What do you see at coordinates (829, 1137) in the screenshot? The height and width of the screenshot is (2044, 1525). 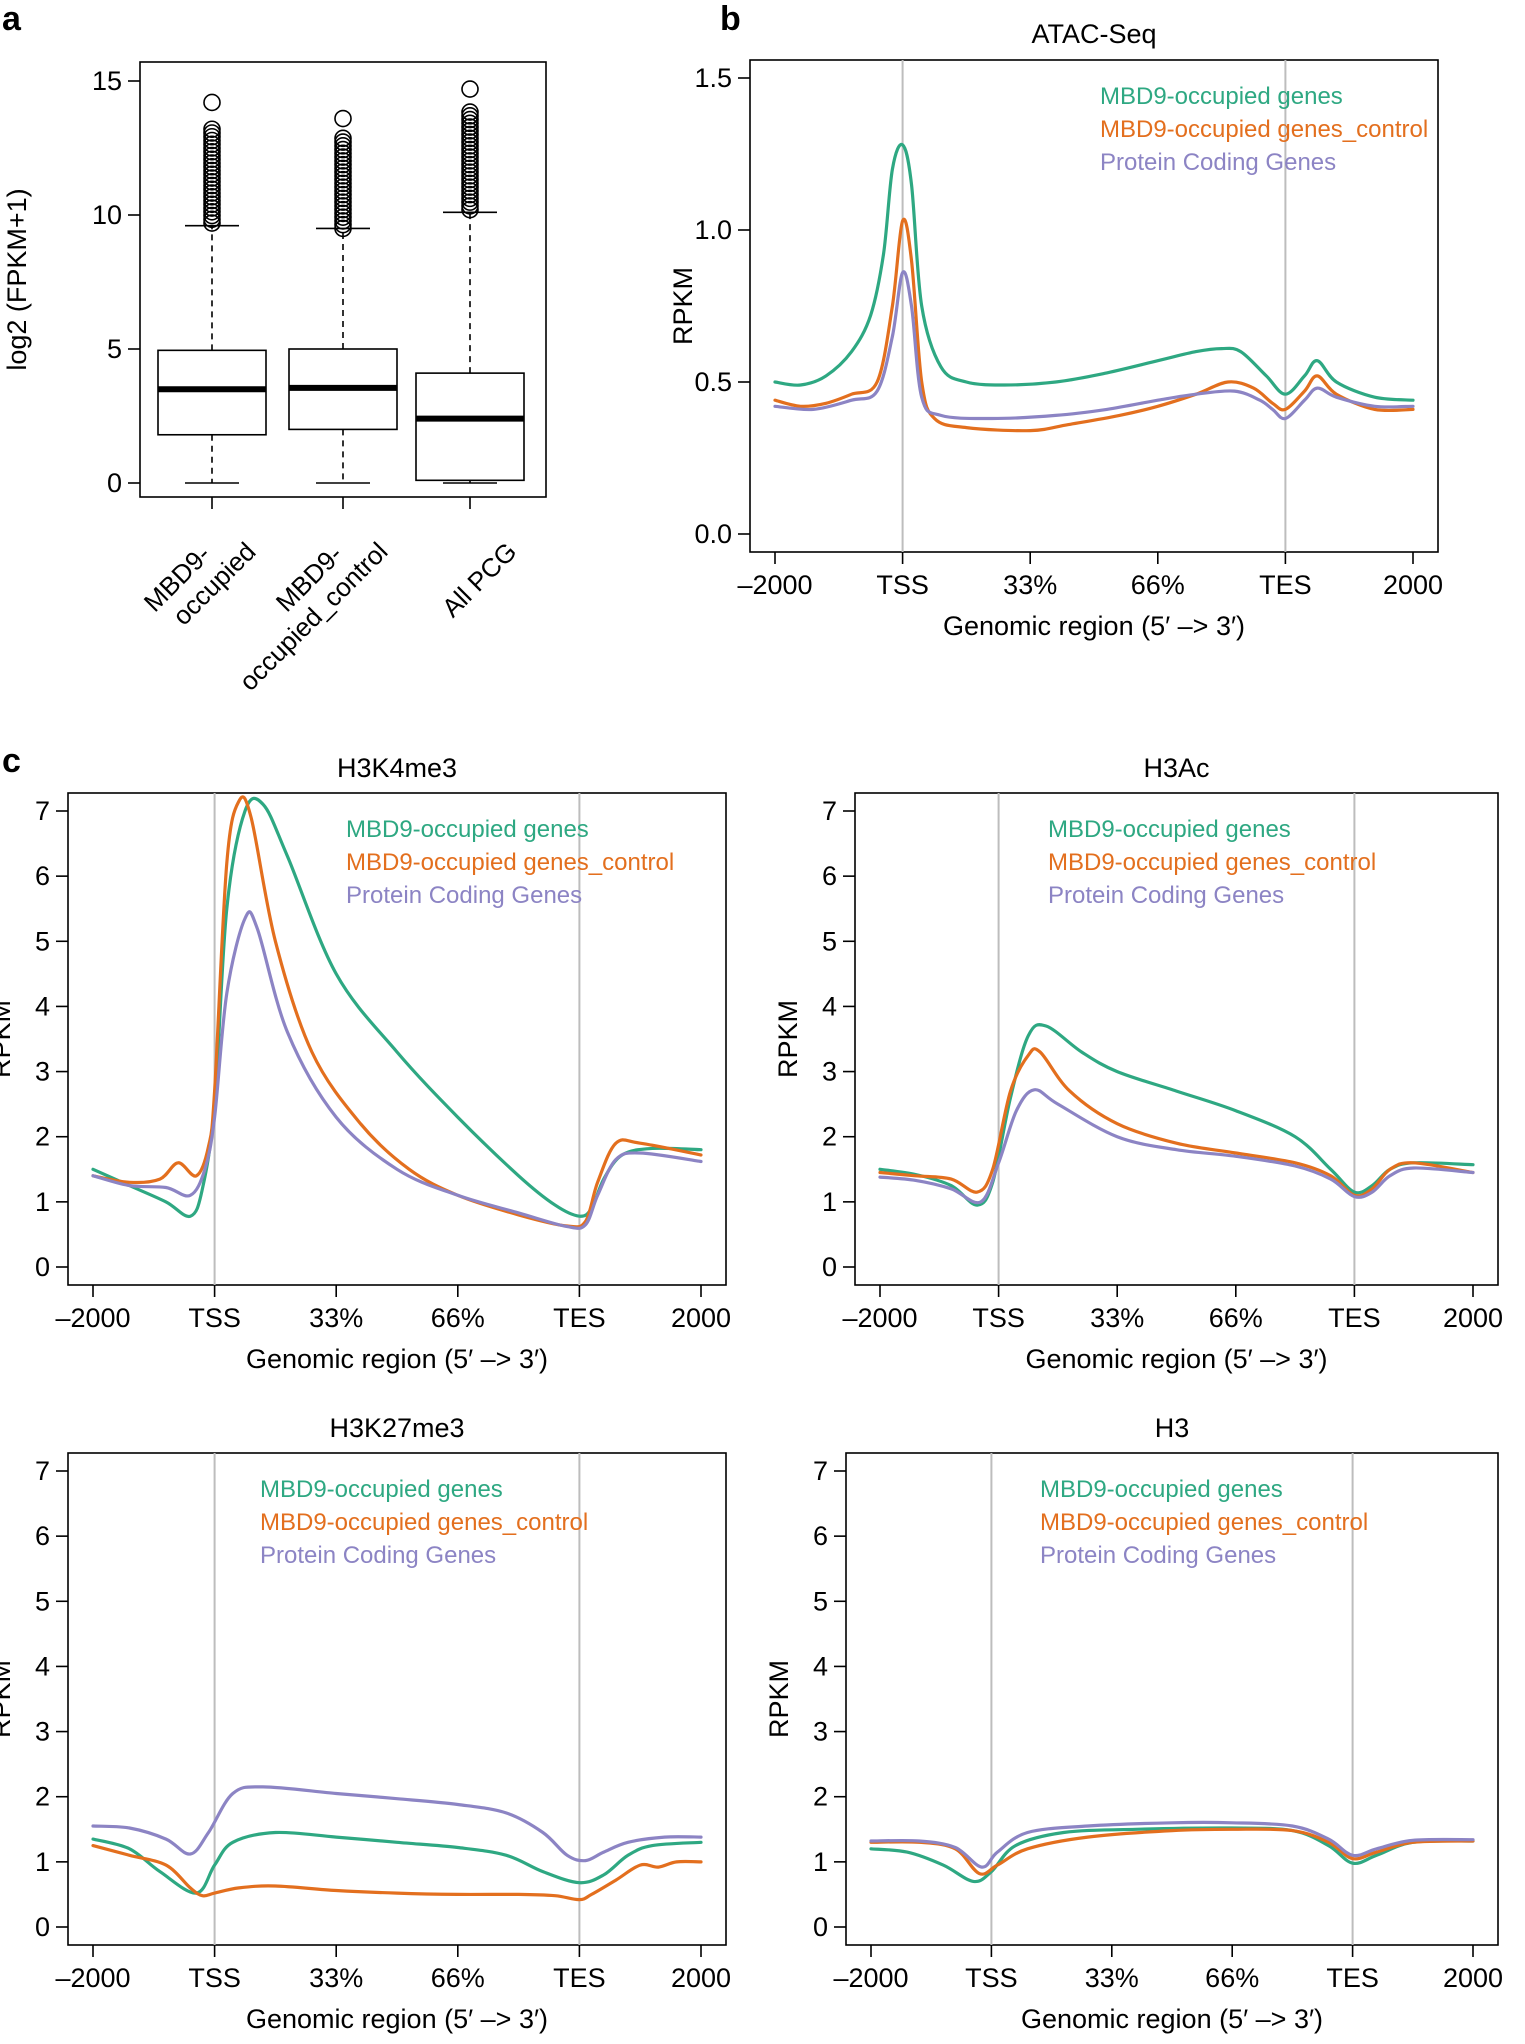 I see `y-tick-label: 2` at bounding box center [829, 1137].